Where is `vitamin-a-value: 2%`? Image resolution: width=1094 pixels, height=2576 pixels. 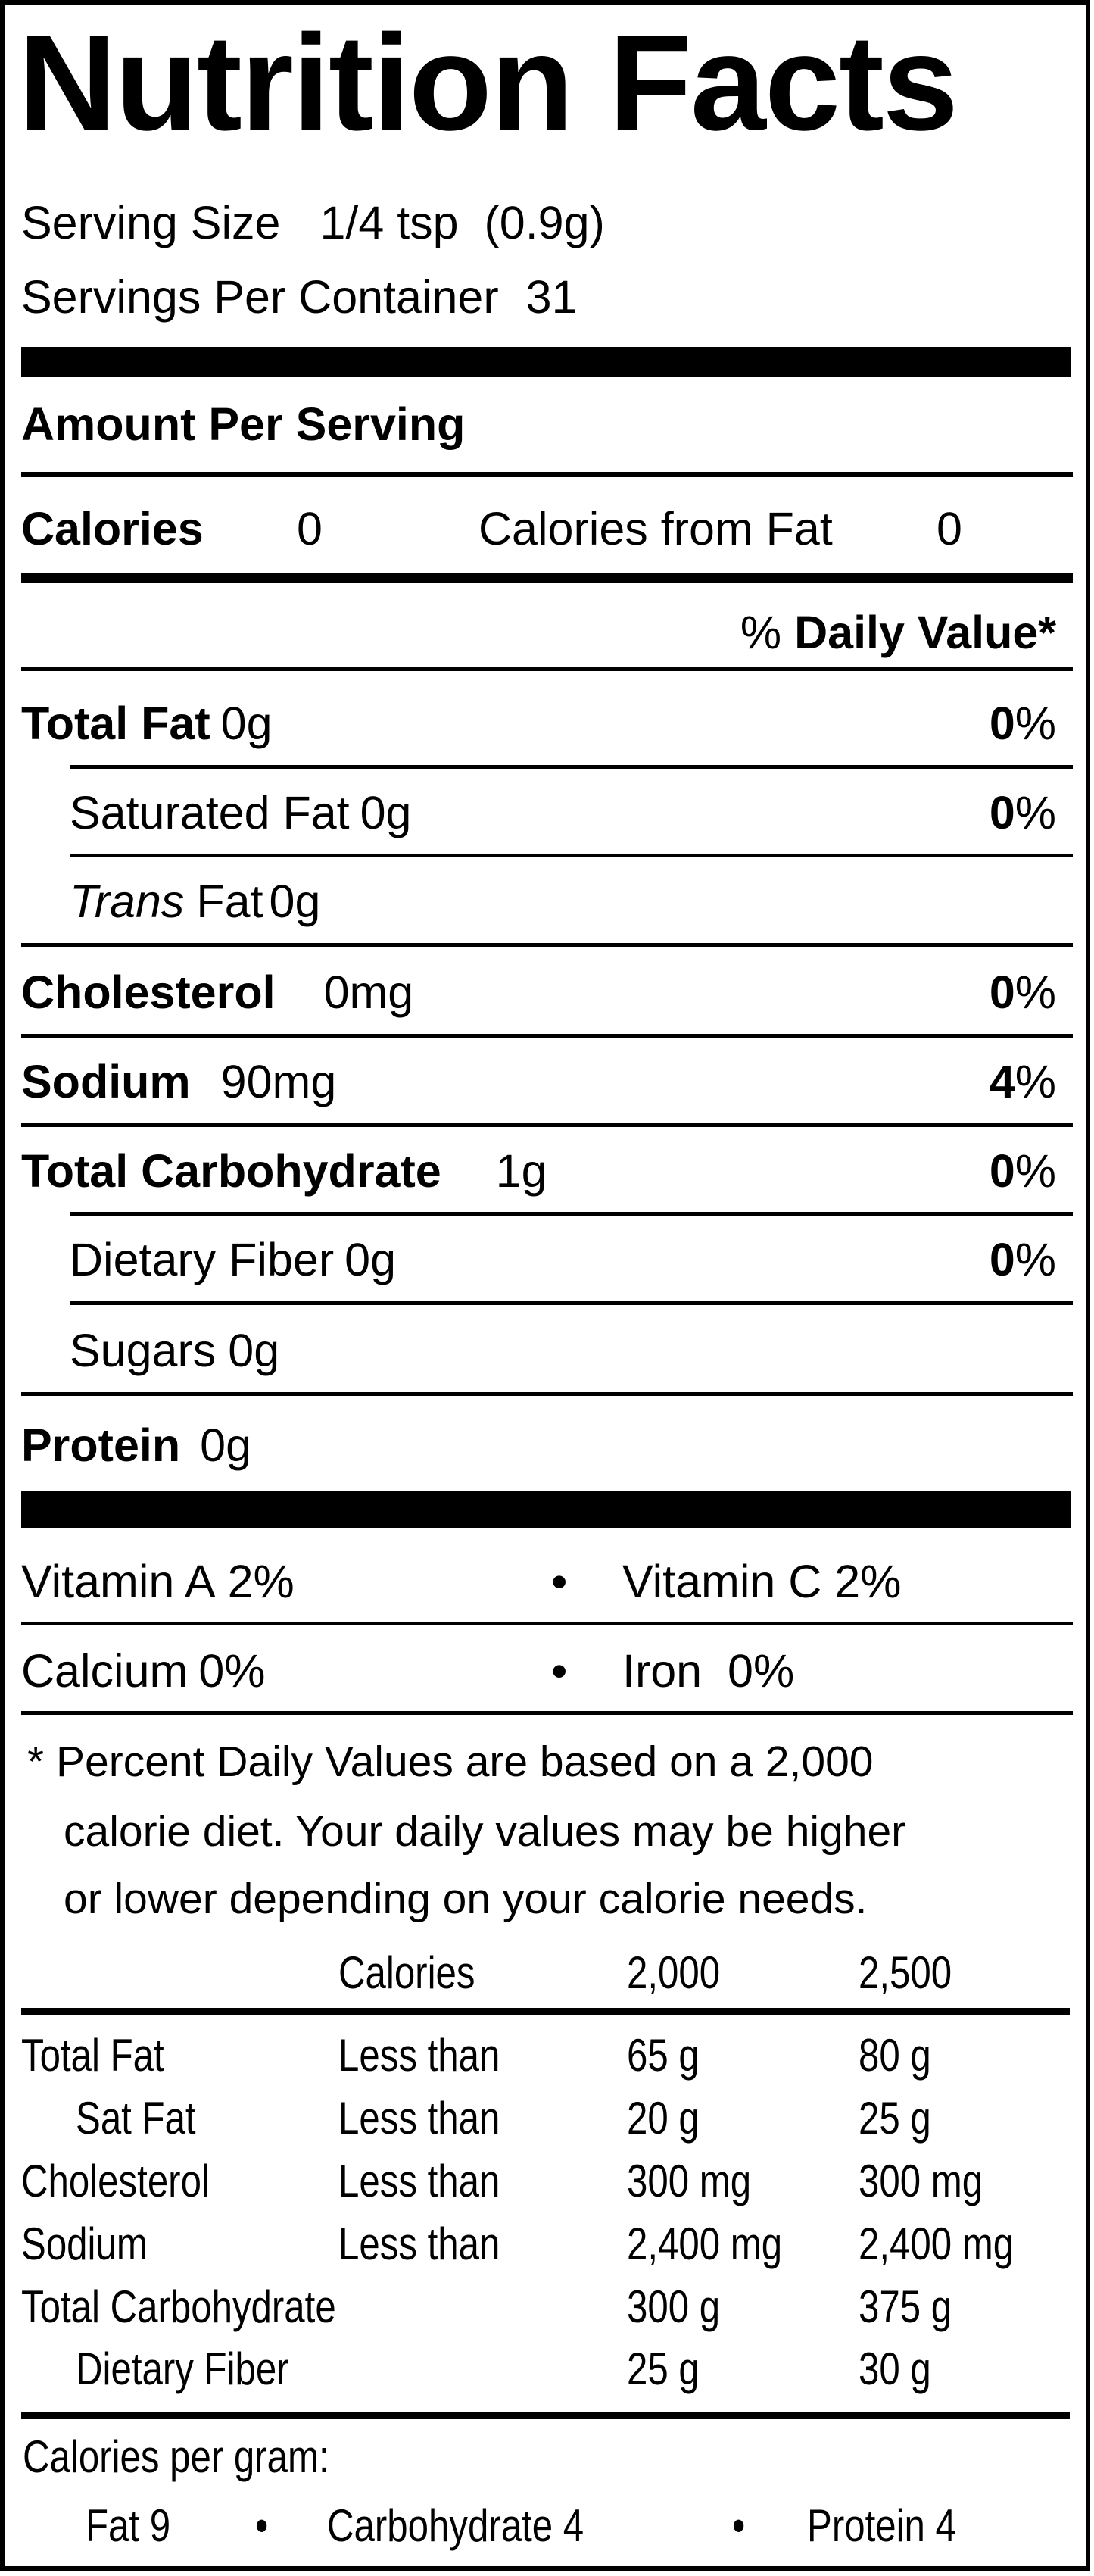
vitamin-a-value: 2% is located at coordinates (261, 1582).